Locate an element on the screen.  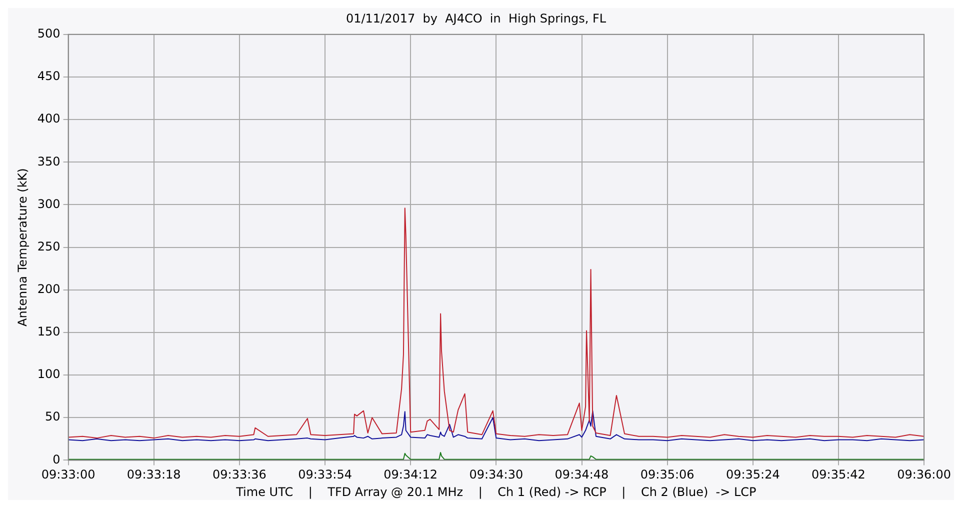
x-tick-label: 09:34:12 is located at coordinates (411, 475).